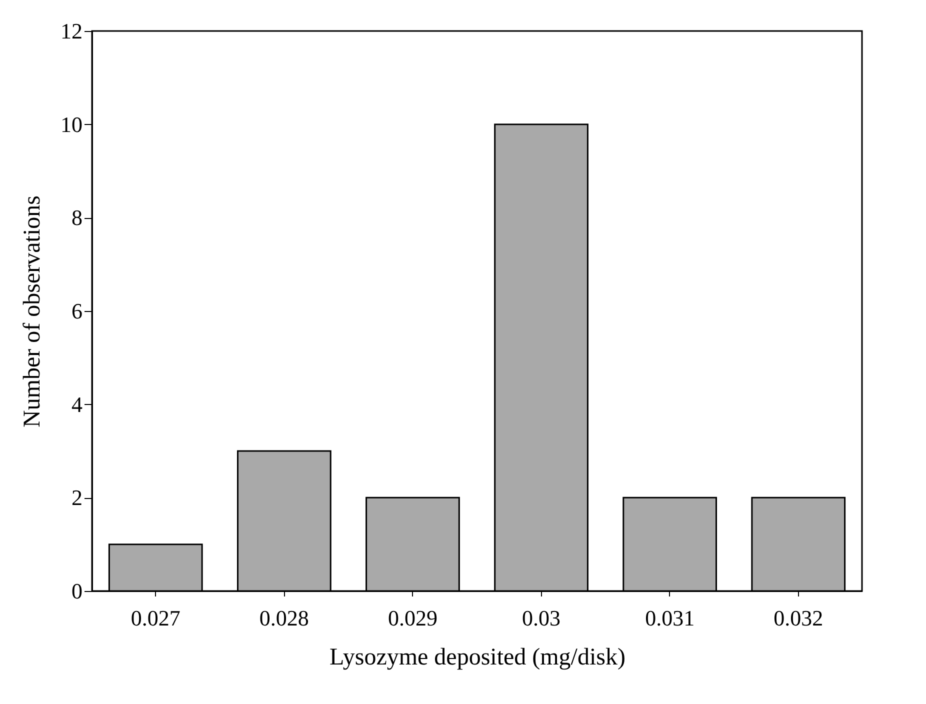 Image resolution: width=926 pixels, height=704 pixels. What do you see at coordinates (77, 217) in the screenshot?
I see `y-tick-label: 8` at bounding box center [77, 217].